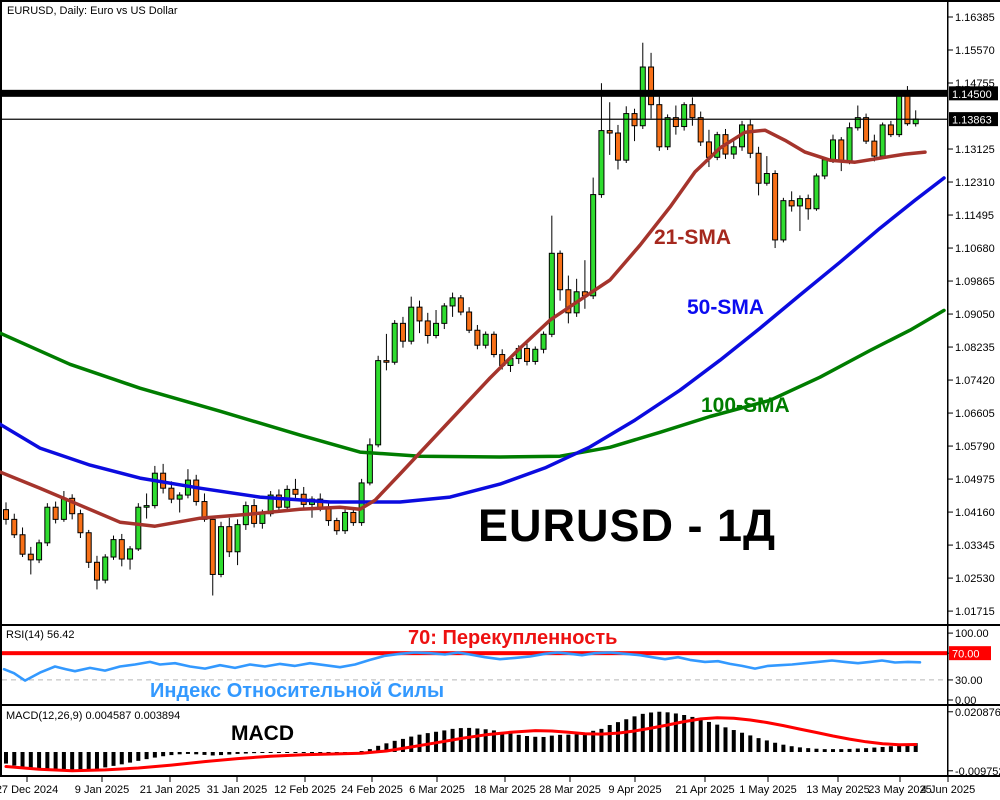 Image resolution: width=1000 pixels, height=800 pixels. Describe the element at coordinates (372, 790) in the screenshot. I see `time-tick-label: 24 Feb 2025` at that location.